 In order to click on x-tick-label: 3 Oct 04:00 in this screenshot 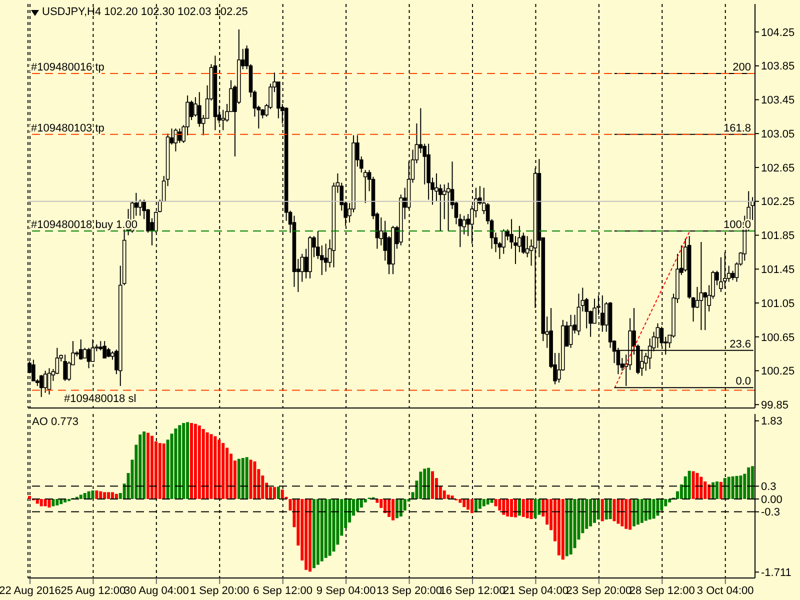, I will do `click(725, 590)`.